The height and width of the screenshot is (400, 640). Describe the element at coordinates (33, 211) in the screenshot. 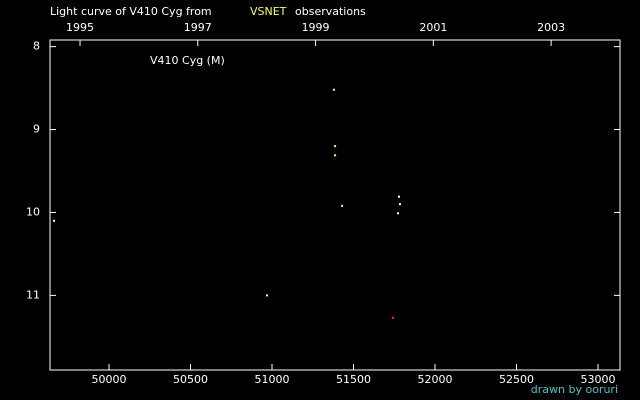

I see `y-tick-label: 10` at that location.